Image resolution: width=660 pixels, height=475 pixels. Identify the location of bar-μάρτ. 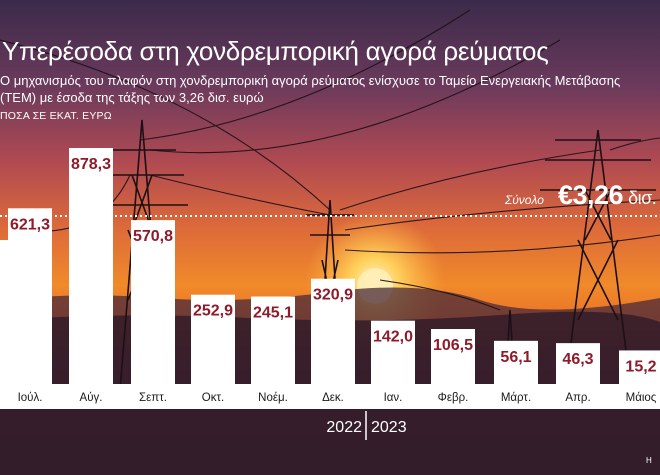
(516, 362).